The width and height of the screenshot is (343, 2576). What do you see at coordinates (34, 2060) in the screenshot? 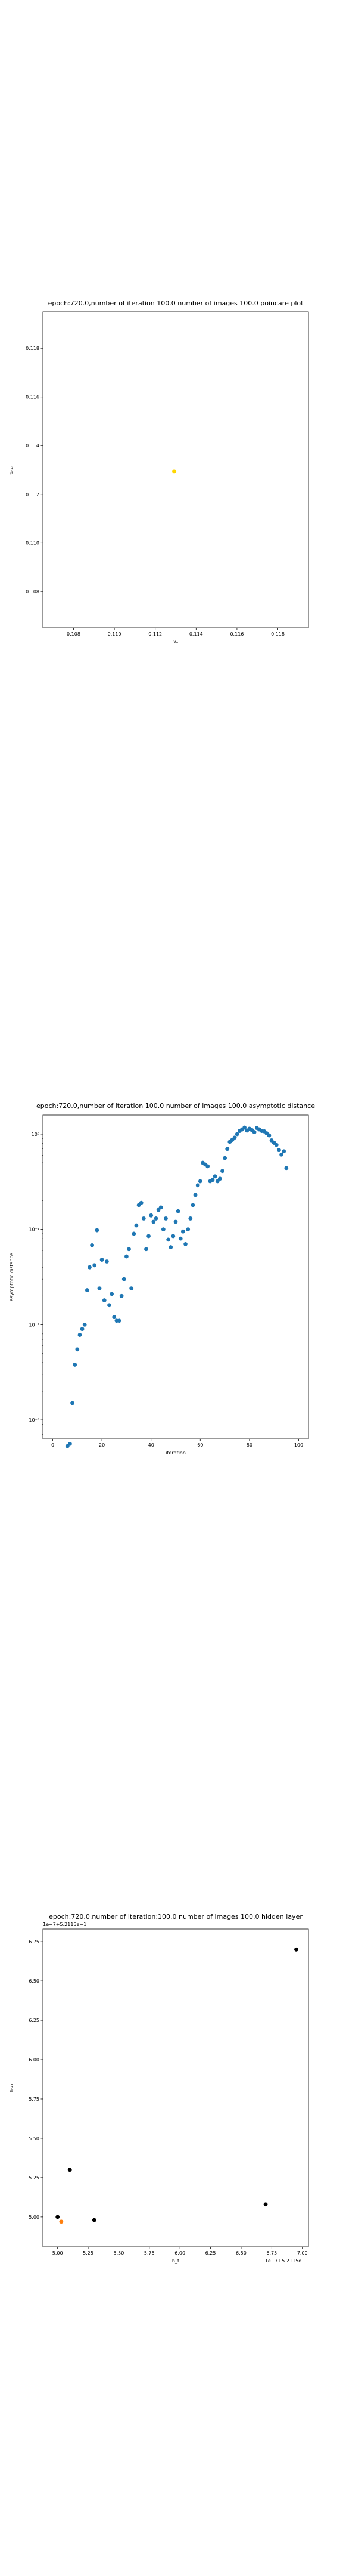
I see `y-tick-label: 6.00` at bounding box center [34, 2060].